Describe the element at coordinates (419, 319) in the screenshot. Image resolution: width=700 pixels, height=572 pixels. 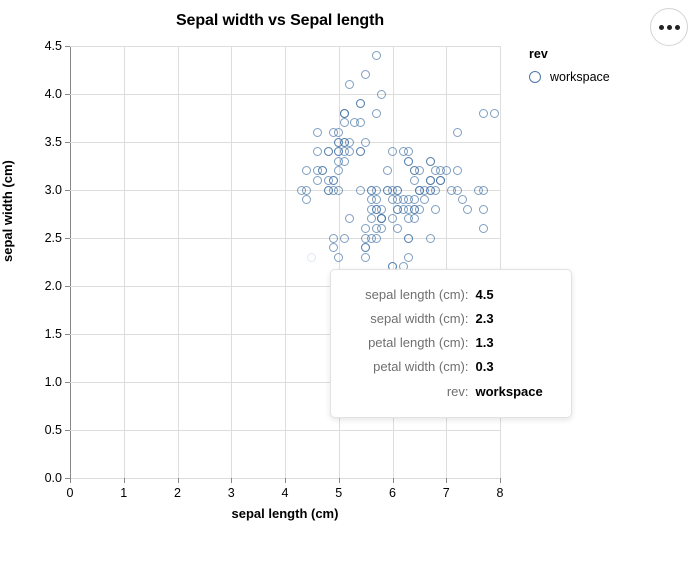
I see `tooltip-row-key: sepal width (cm):` at that location.